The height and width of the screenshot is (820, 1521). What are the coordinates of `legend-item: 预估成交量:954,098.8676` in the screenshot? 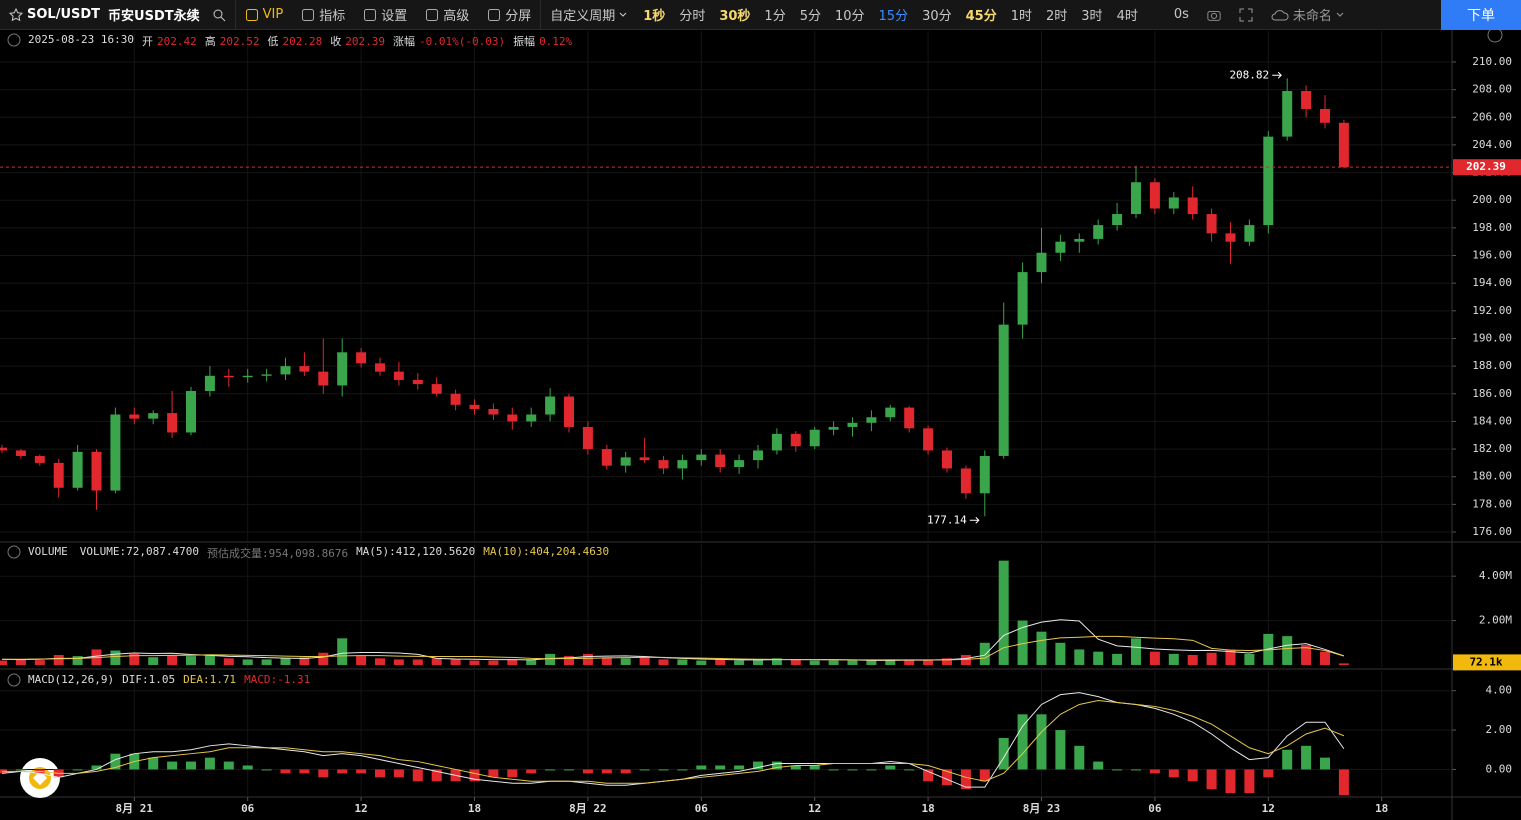 It's located at (277, 553).